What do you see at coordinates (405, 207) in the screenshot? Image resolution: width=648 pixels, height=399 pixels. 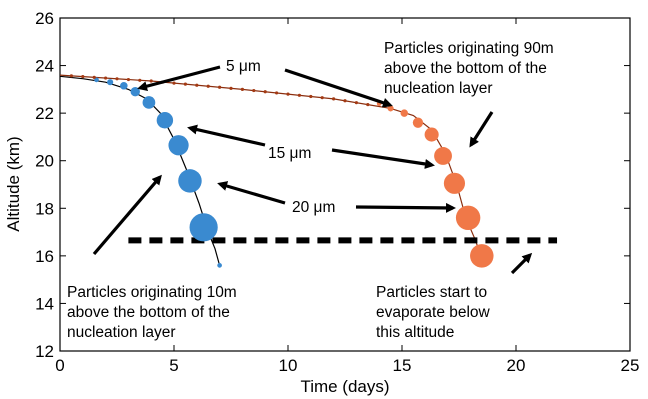 I see `arrow-20um-right` at bounding box center [405, 207].